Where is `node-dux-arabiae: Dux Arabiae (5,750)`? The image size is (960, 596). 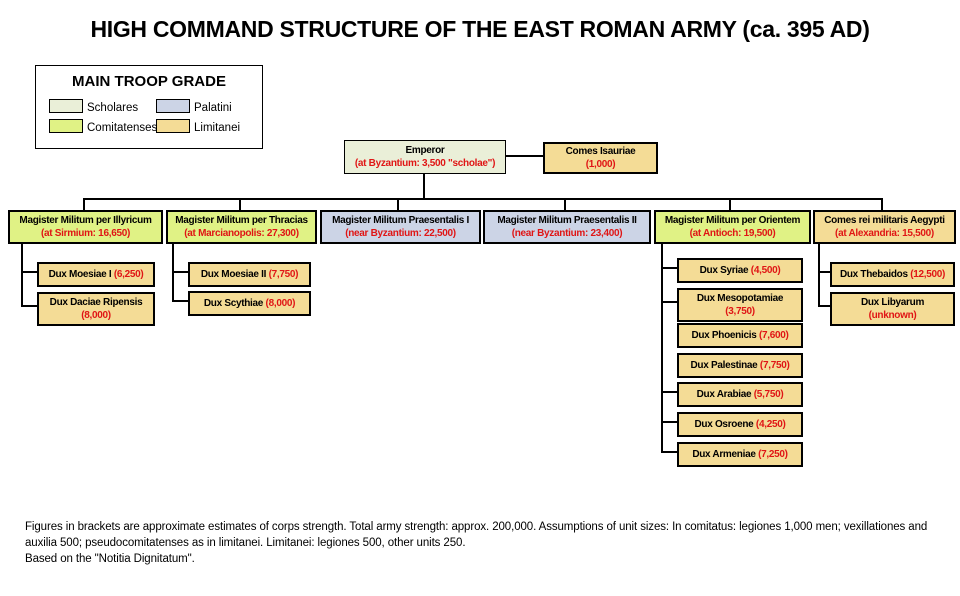 node-dux-arabiae: Dux Arabiae (5,750) is located at coordinates (740, 394).